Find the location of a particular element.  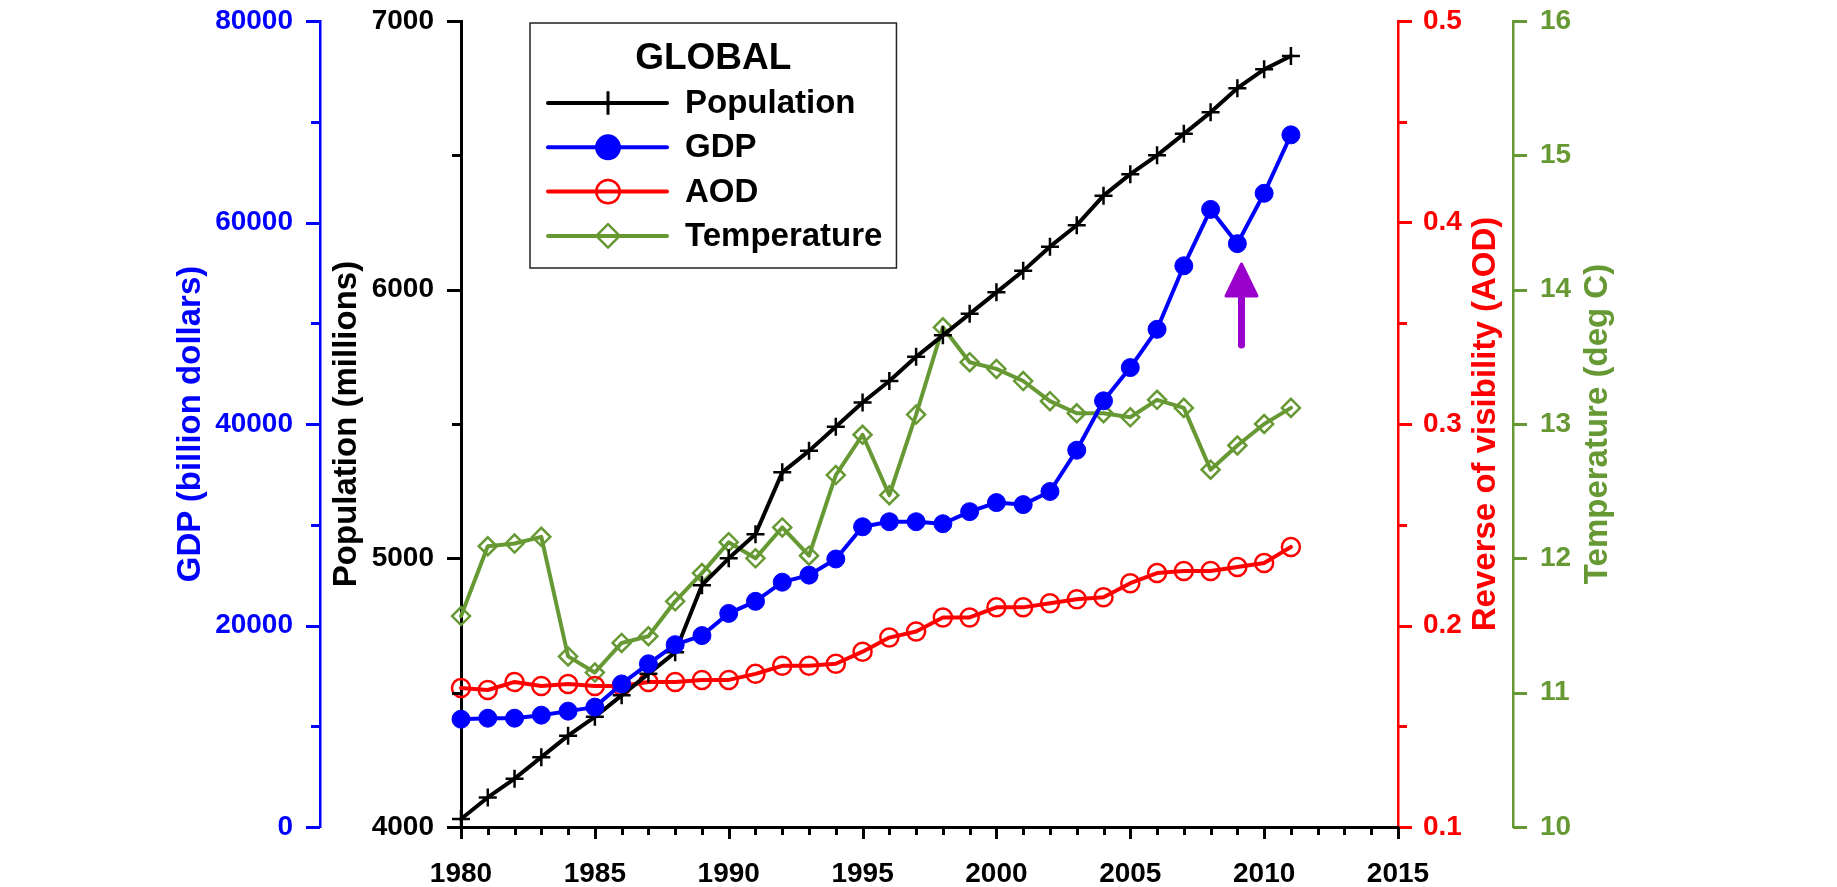

x-tick-label: 1980 is located at coordinates (461, 871).